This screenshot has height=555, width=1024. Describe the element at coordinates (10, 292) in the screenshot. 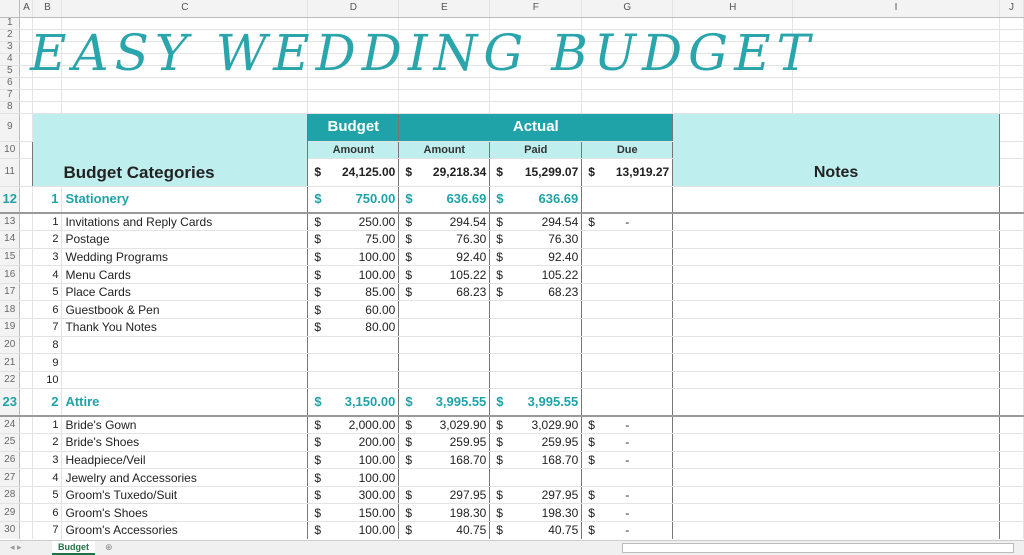

I see `row-header: 17` at that location.